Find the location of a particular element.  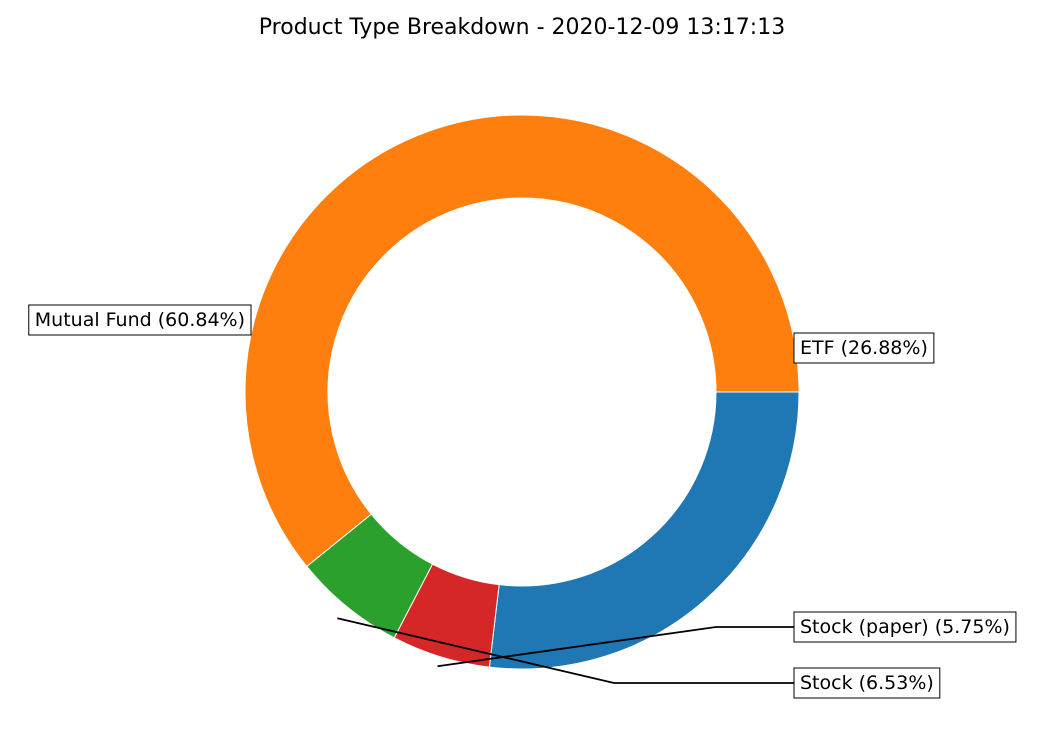

label-box-stock is located at coordinates (867, 683).